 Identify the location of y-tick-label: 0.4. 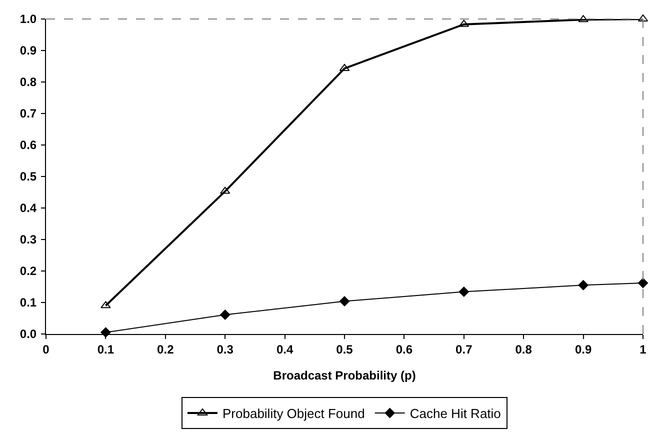
(28, 208).